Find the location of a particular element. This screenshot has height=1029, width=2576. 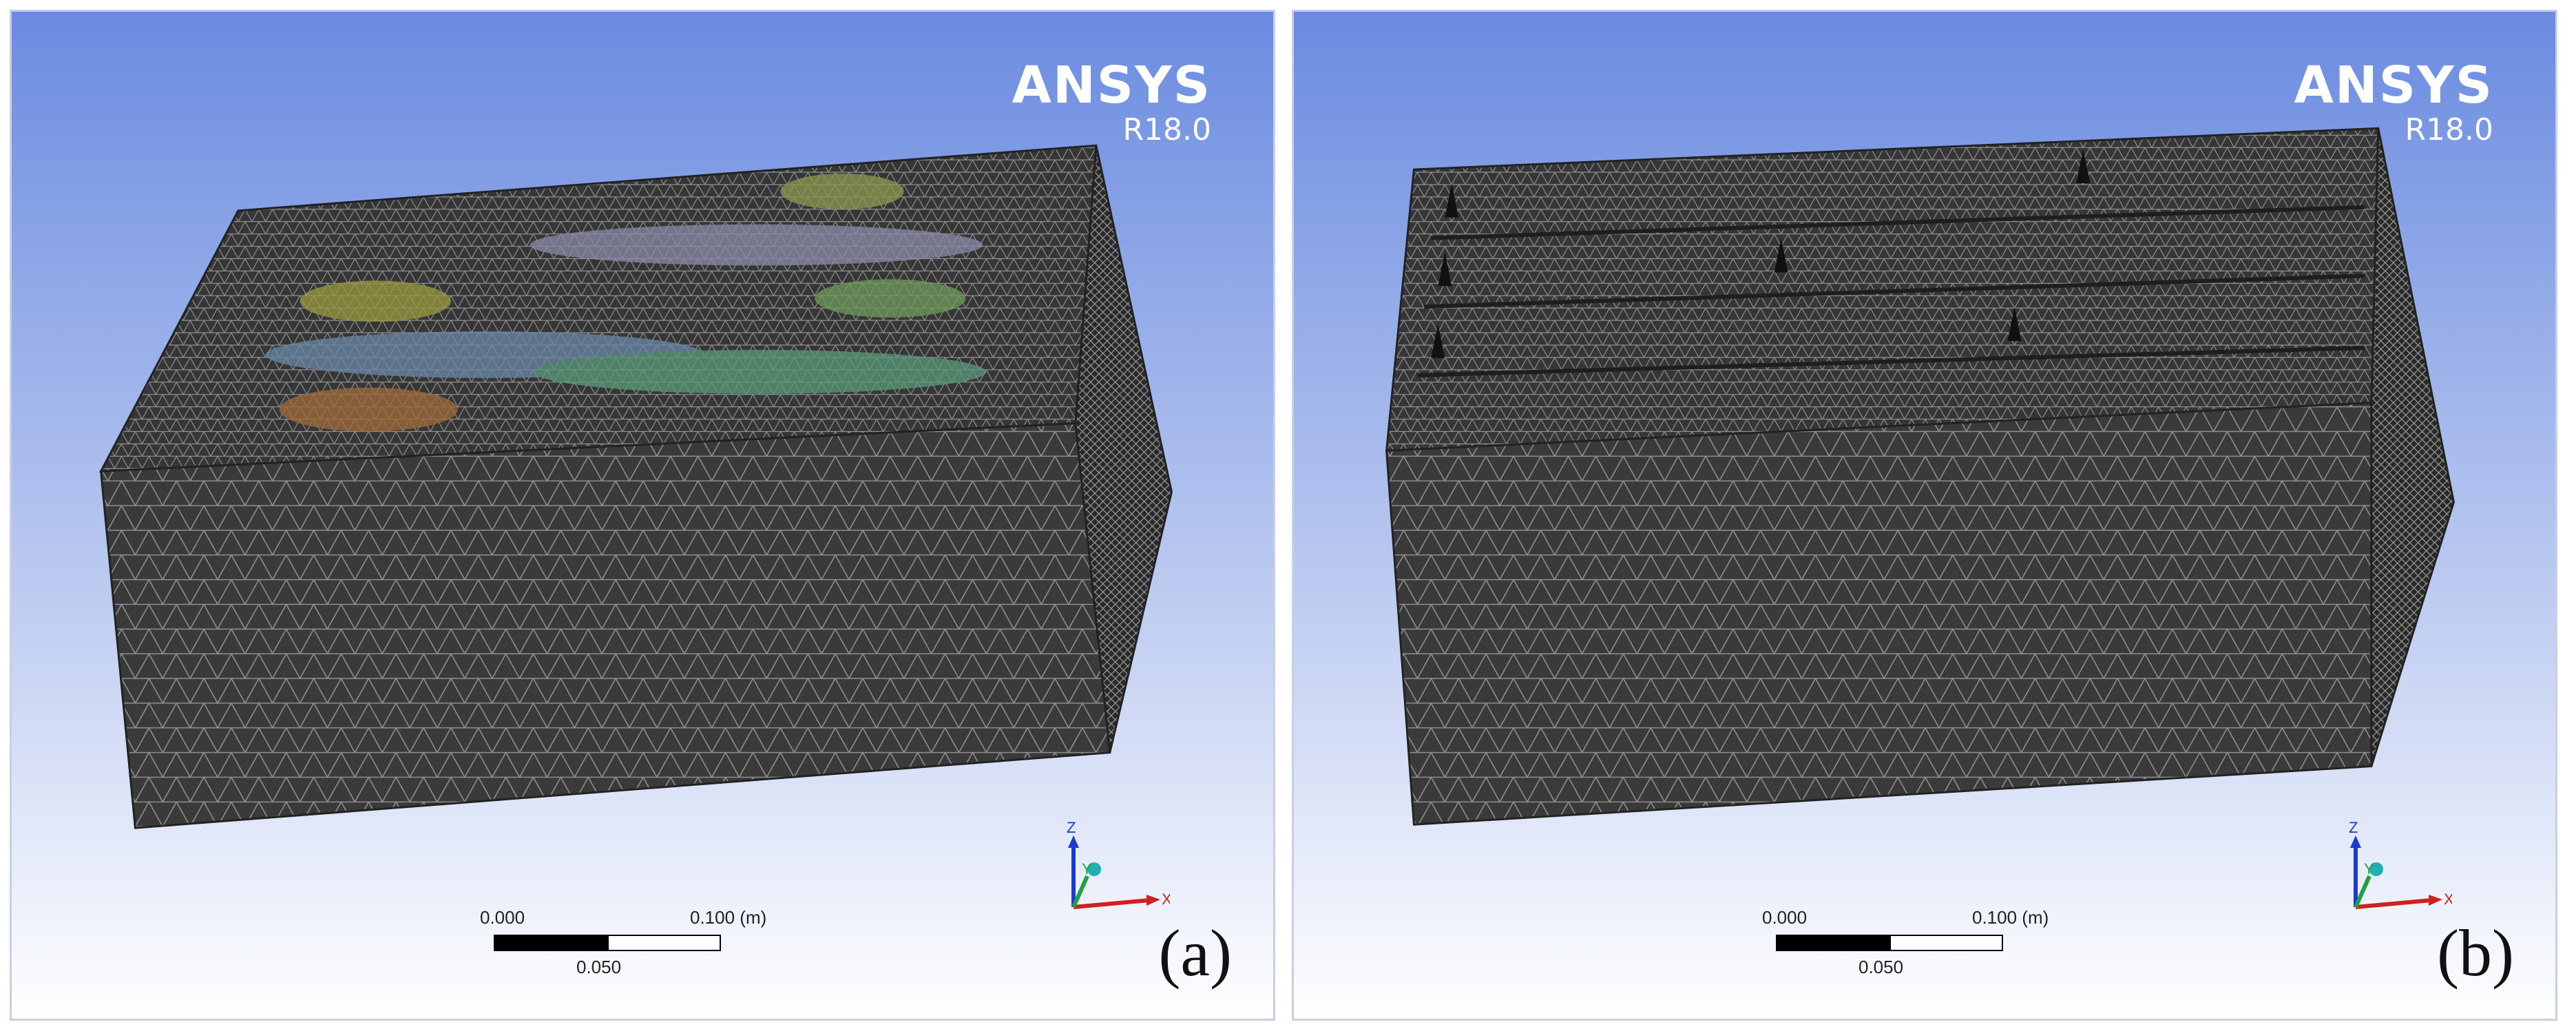

battery-cells is located at coordinates (626, 303).